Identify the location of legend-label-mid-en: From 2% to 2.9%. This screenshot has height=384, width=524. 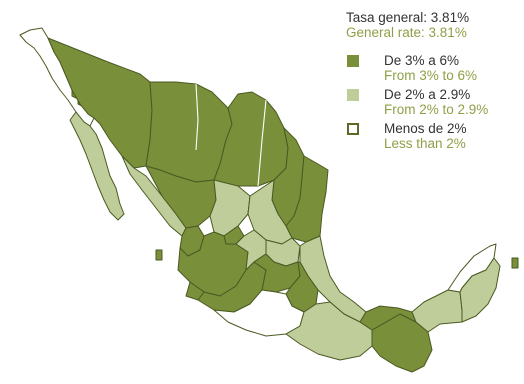
(436, 109).